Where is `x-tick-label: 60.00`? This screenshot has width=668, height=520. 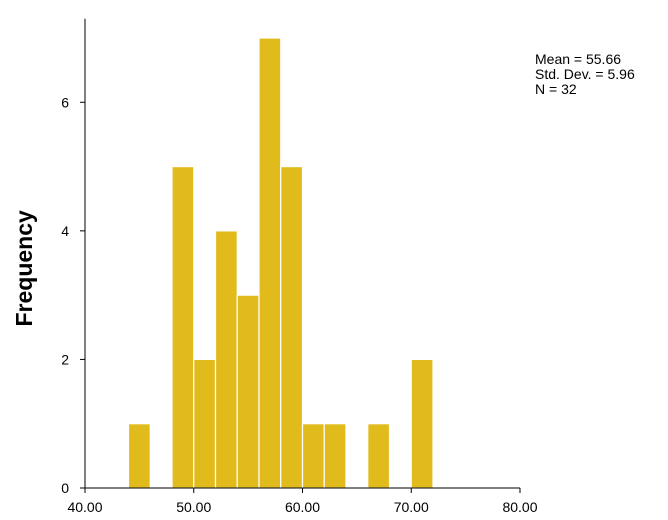
x-tick-label: 60.00 is located at coordinates (302, 507).